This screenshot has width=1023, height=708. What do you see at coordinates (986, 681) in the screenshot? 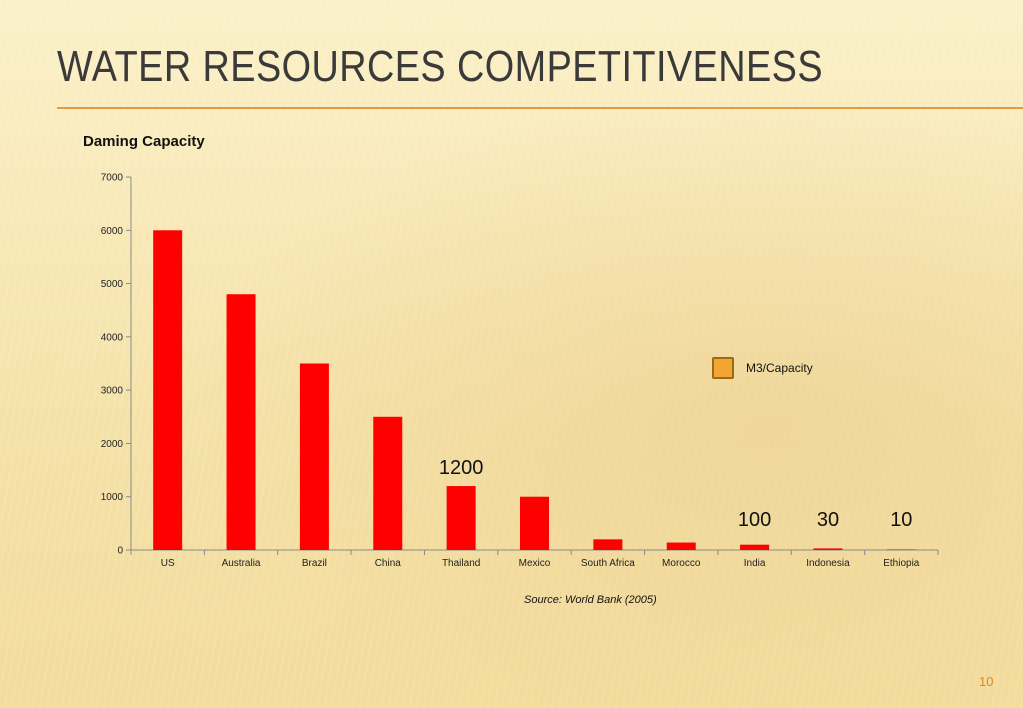
I see `page-number: 10` at bounding box center [986, 681].